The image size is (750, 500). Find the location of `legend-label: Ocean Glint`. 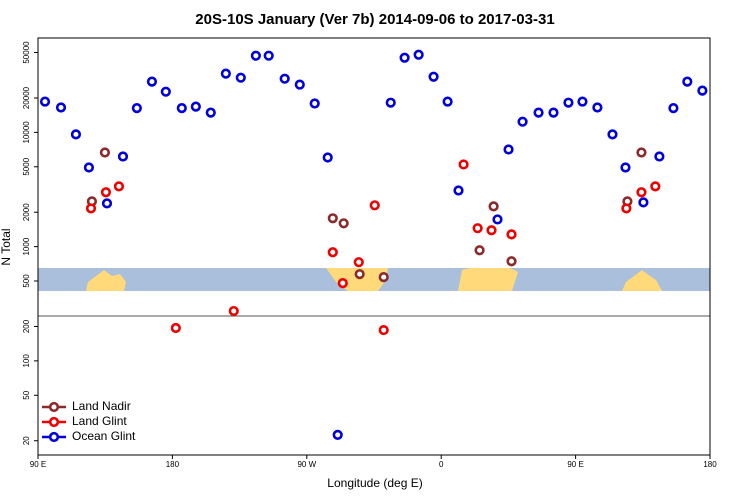

legend-label: Ocean Glint is located at coordinates (104, 436).